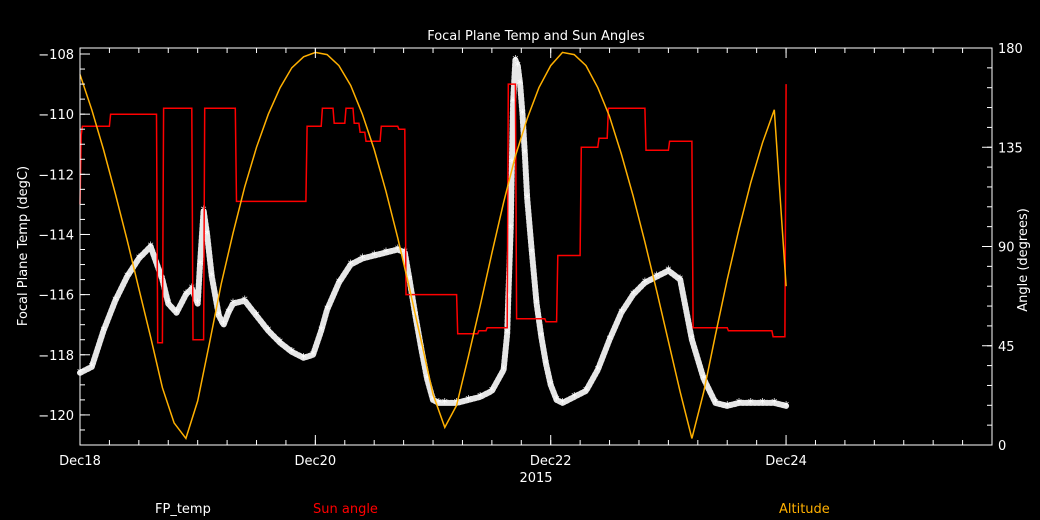 This screenshot has height=520, width=1040. I want to click on x-axis-label: 2015, so click(535, 478).